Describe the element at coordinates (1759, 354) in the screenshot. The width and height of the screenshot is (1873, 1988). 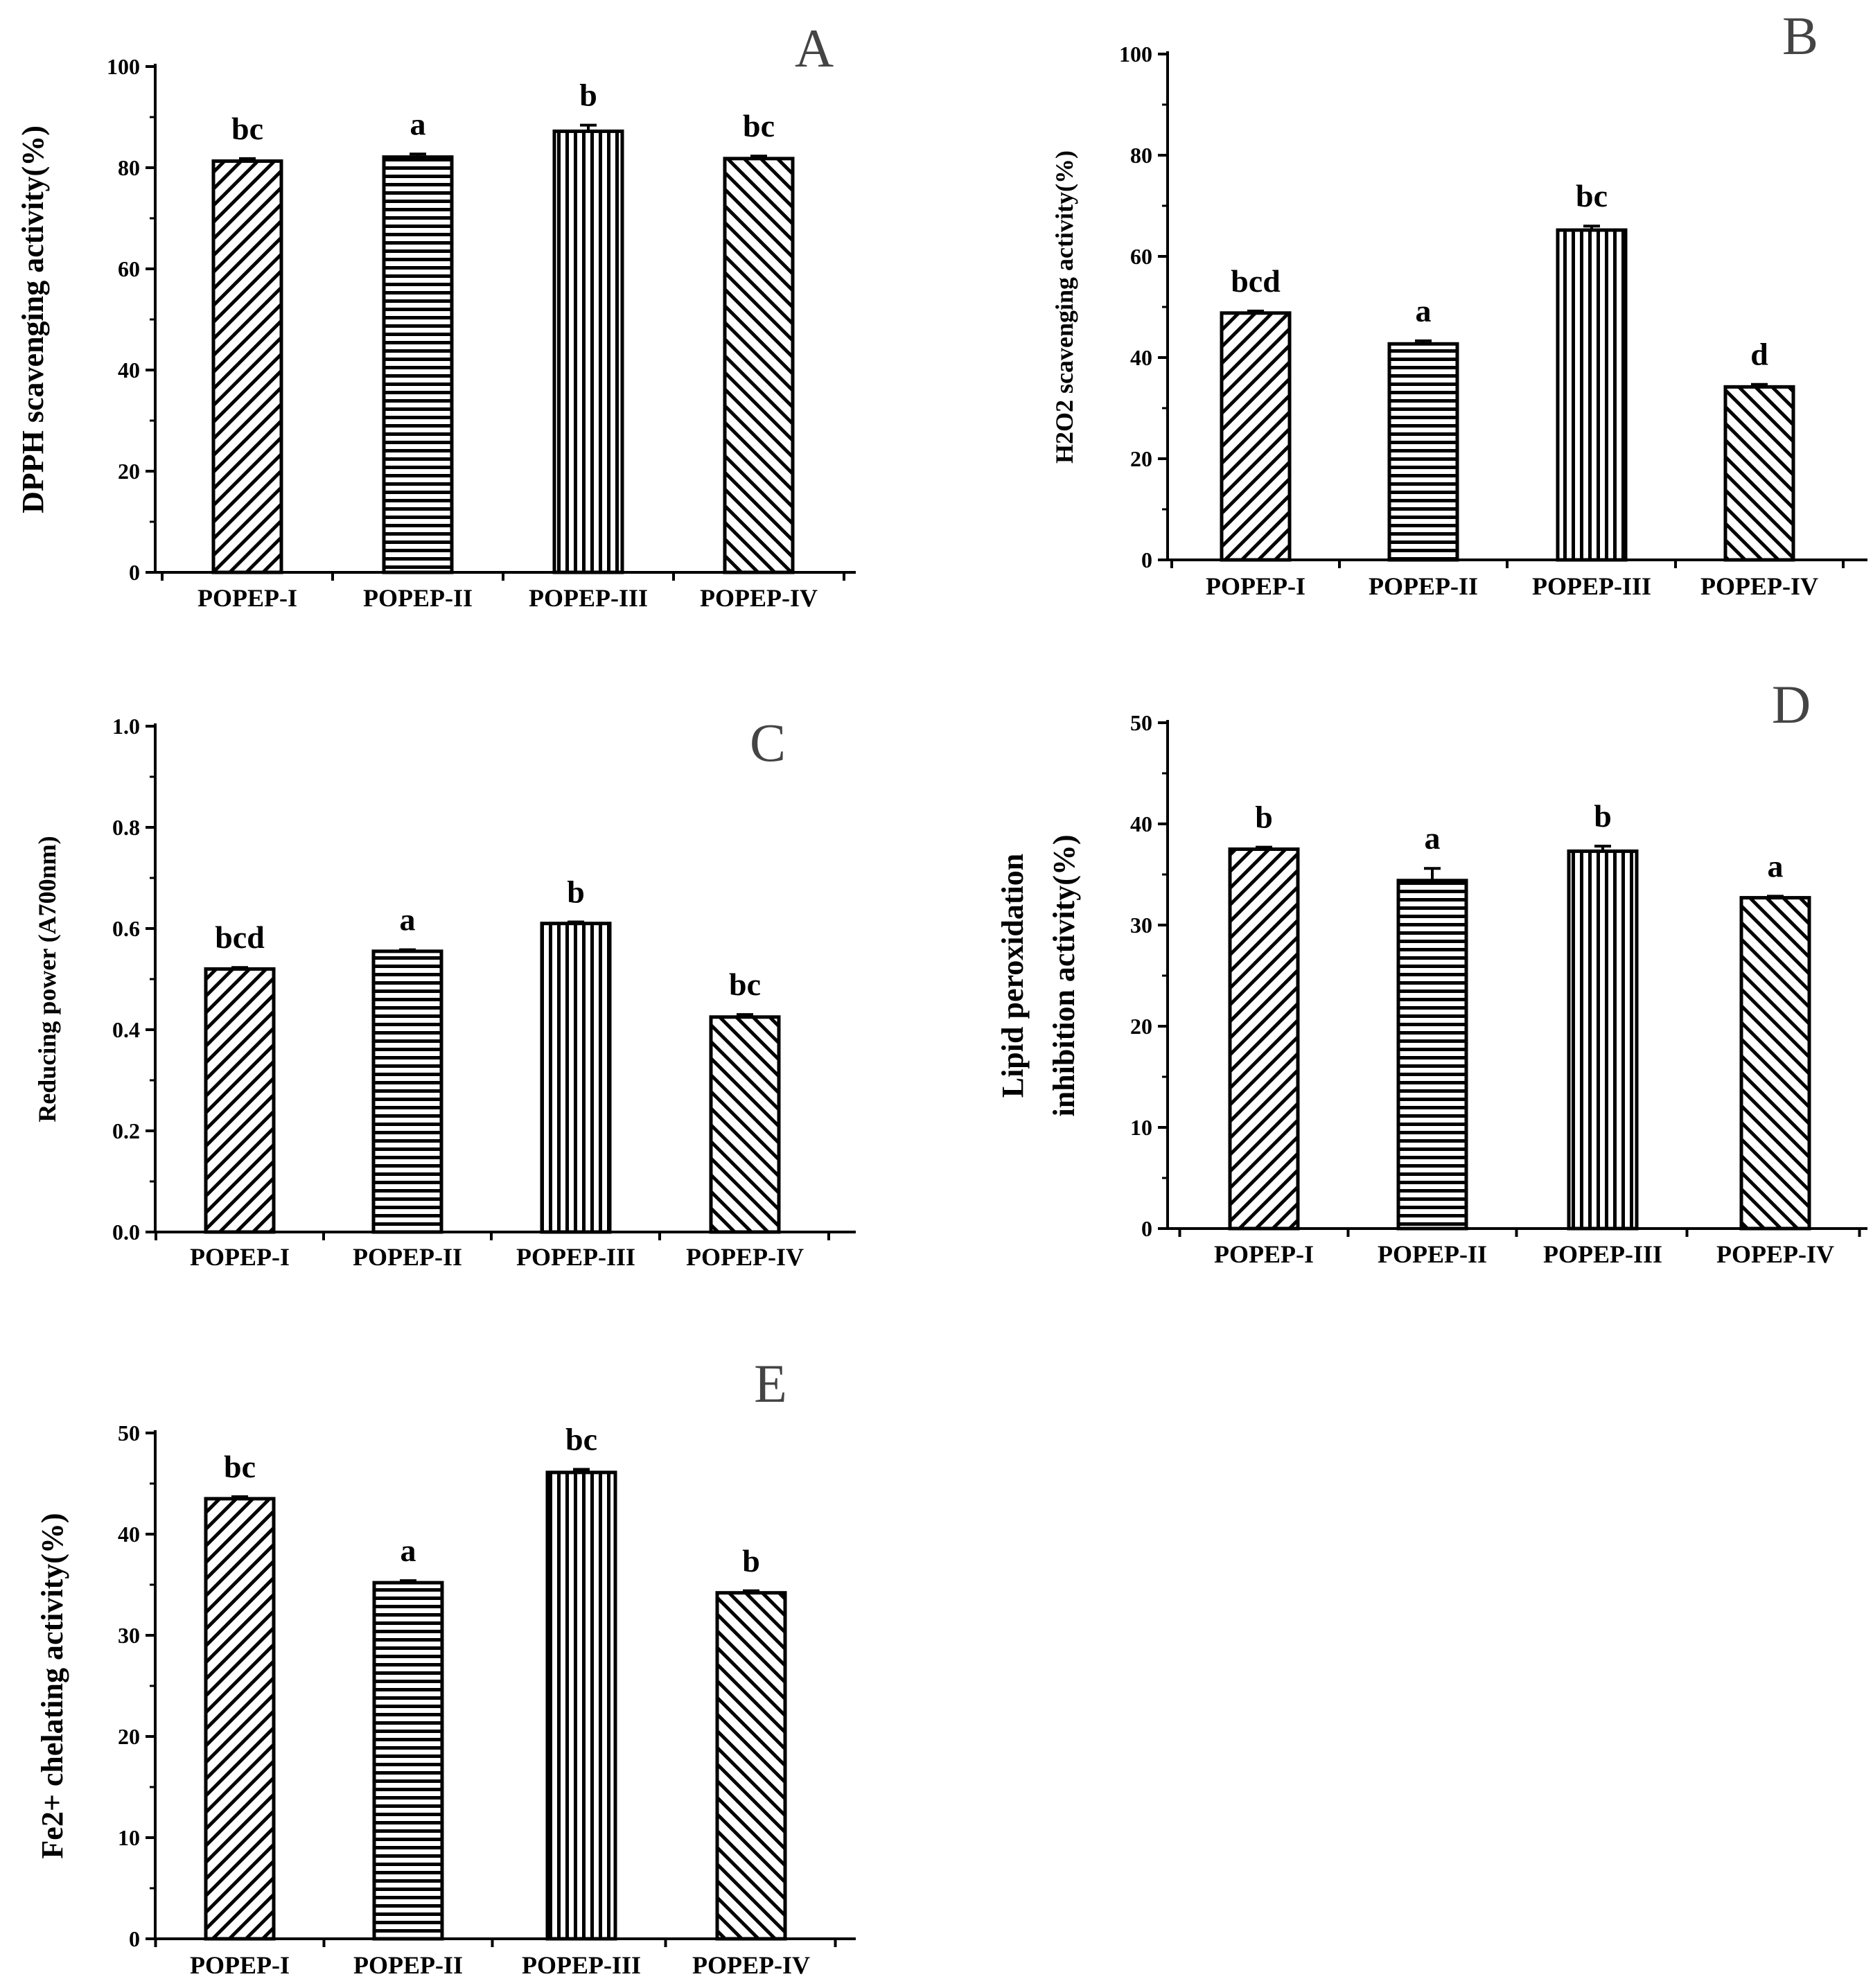
I see `significance-label: d` at that location.